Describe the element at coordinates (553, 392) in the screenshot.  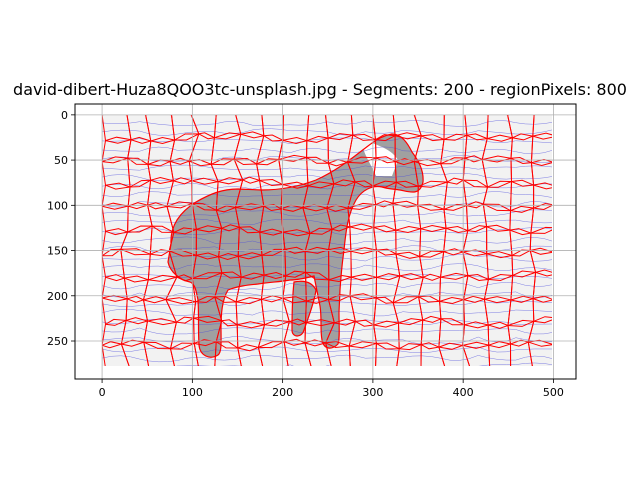
I see `x-tick-label: 500` at that location.